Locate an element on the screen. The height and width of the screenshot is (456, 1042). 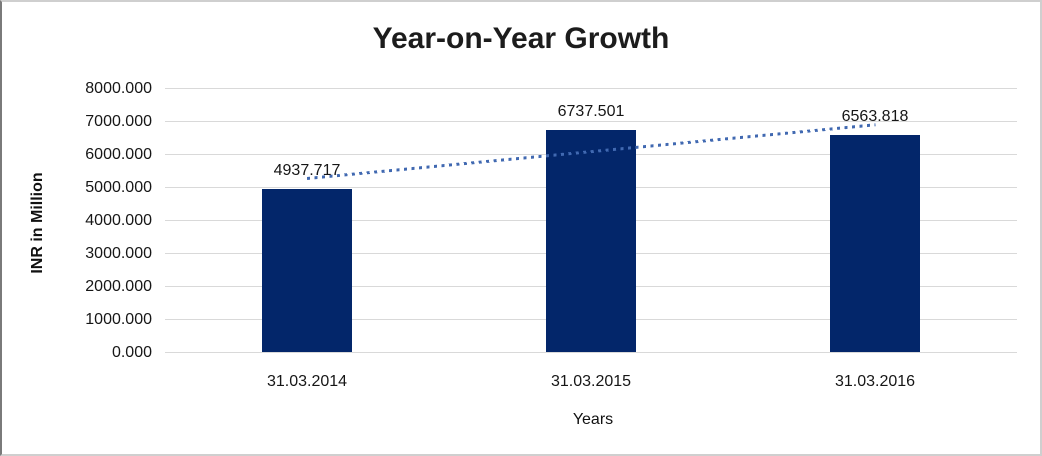
x-tick-label: 31.03.2014 is located at coordinates (307, 381).